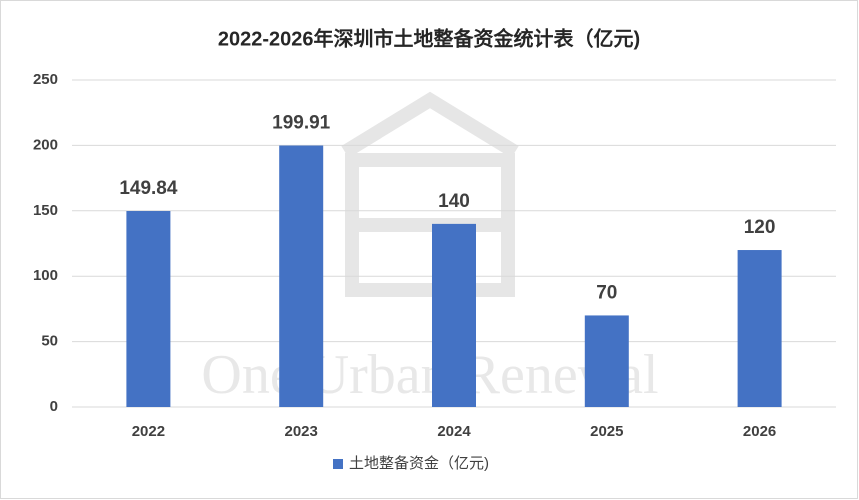  Describe the element at coordinates (54, 406) in the screenshot. I see `y-tick-label: 0` at that location.